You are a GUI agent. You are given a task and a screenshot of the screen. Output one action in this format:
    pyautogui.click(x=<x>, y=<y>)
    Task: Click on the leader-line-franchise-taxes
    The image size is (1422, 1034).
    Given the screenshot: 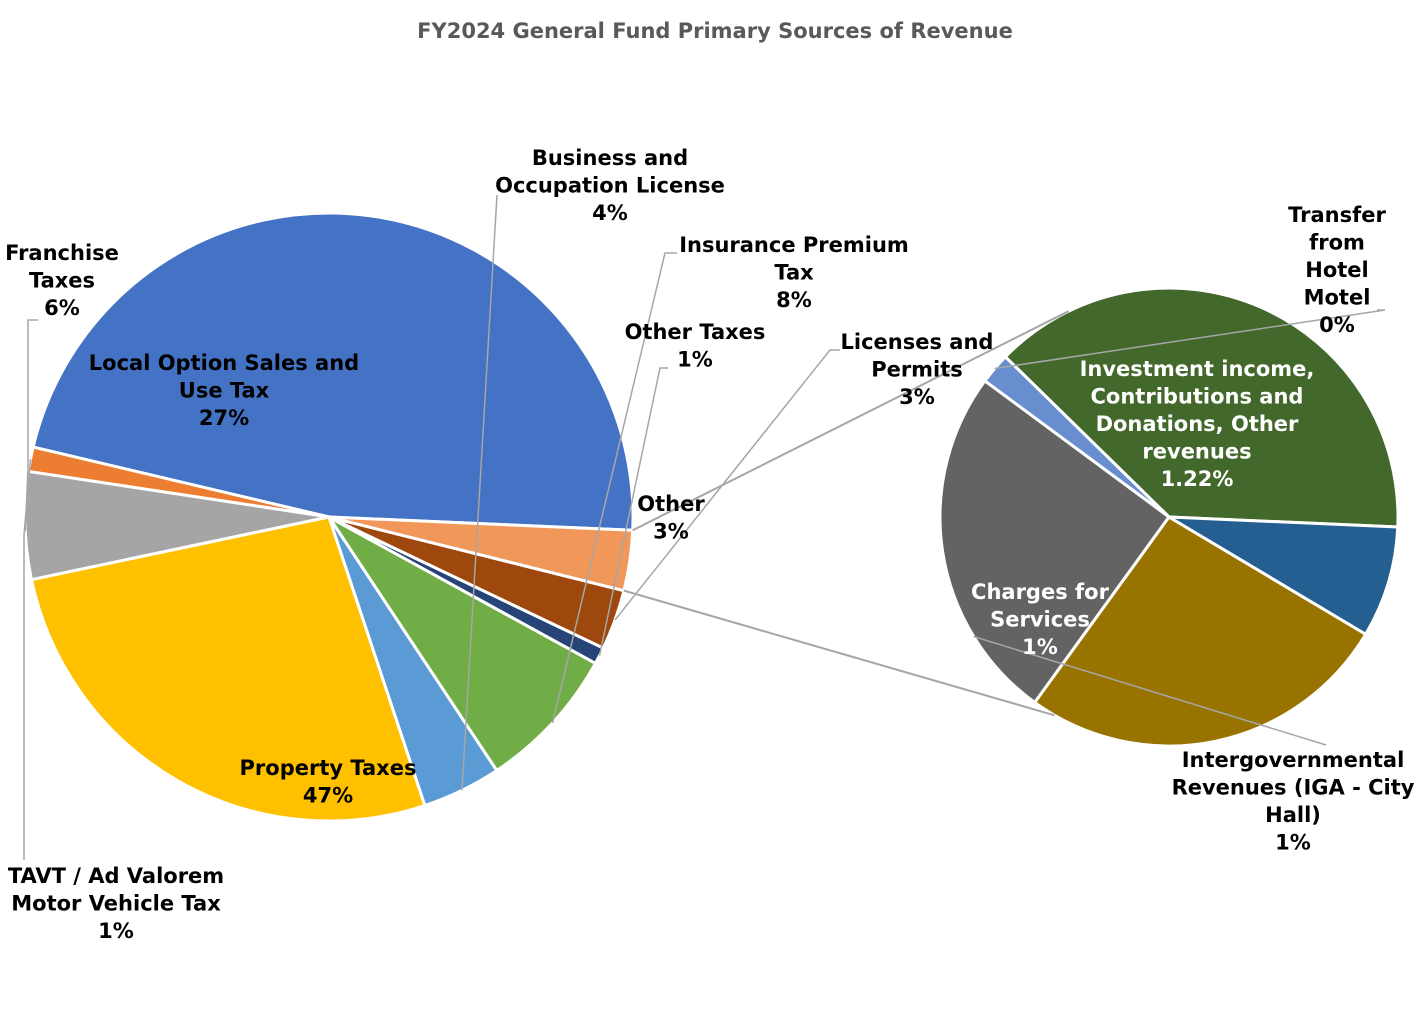 What is the action you would take?
    pyautogui.click(x=31, y=425)
    